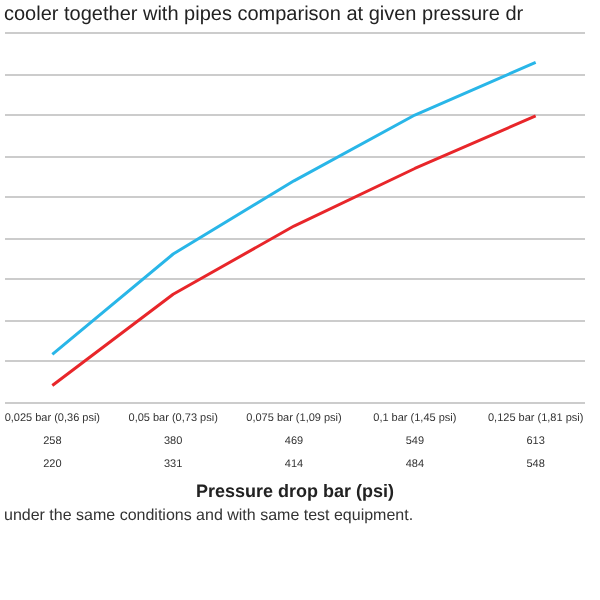 Image resolution: width=600 pixels, height=600 pixels. I want to click on chart-title: cooler together with pipes comparison at given pressure dr, so click(264, 15).